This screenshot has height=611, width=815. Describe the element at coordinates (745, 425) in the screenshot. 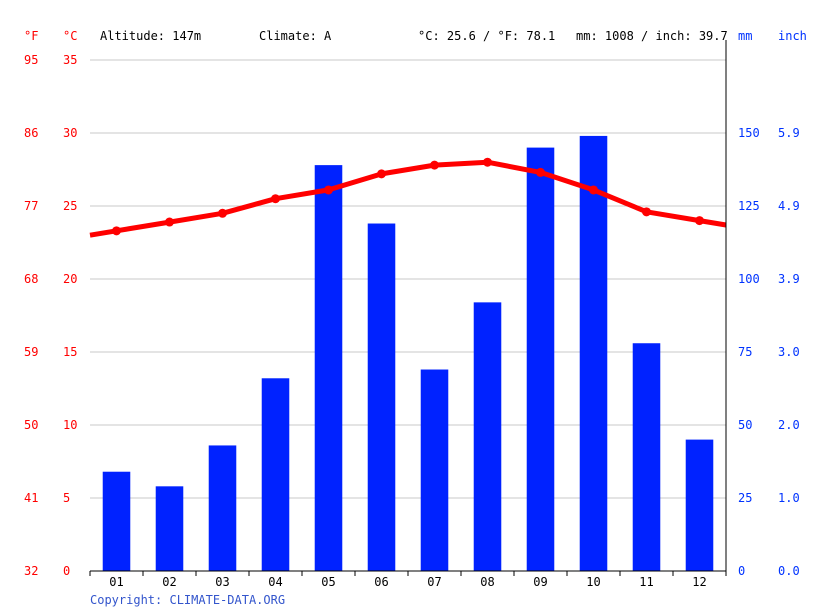

I see `tick-label-mm: 50` at that location.